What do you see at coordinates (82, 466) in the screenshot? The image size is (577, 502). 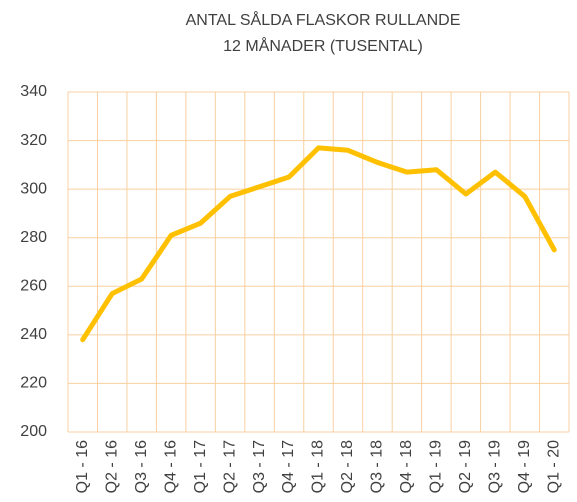 I see `x-tick-label: Q1 - 16` at bounding box center [82, 466].